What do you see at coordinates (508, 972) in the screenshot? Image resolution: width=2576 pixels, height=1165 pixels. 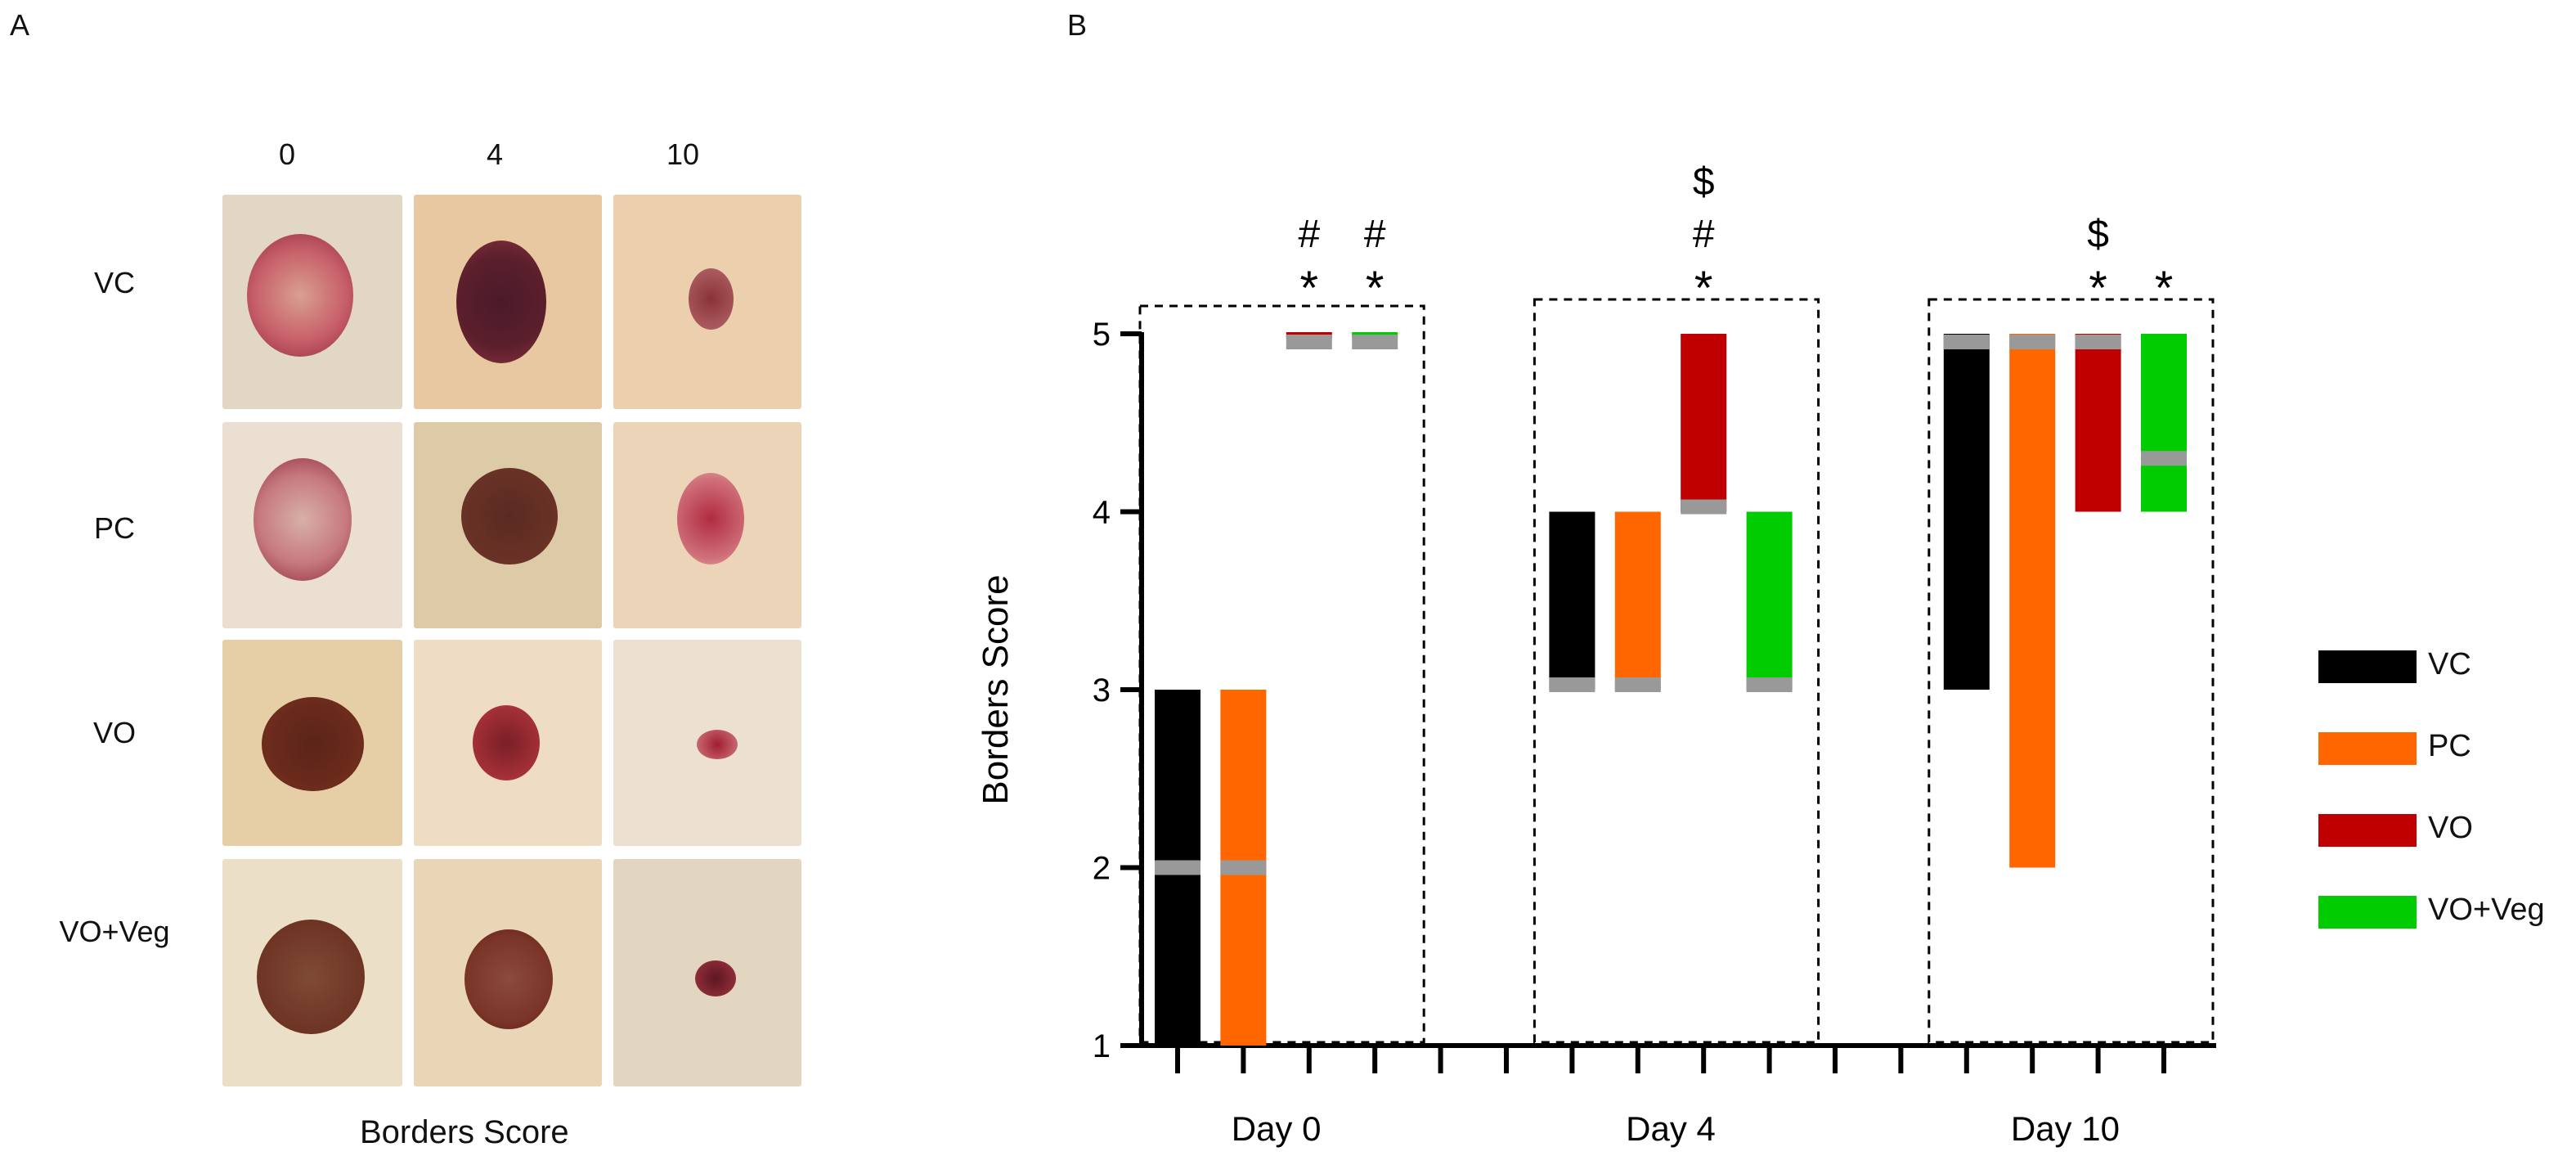 I see `wound-photo-vo-veg-day4` at bounding box center [508, 972].